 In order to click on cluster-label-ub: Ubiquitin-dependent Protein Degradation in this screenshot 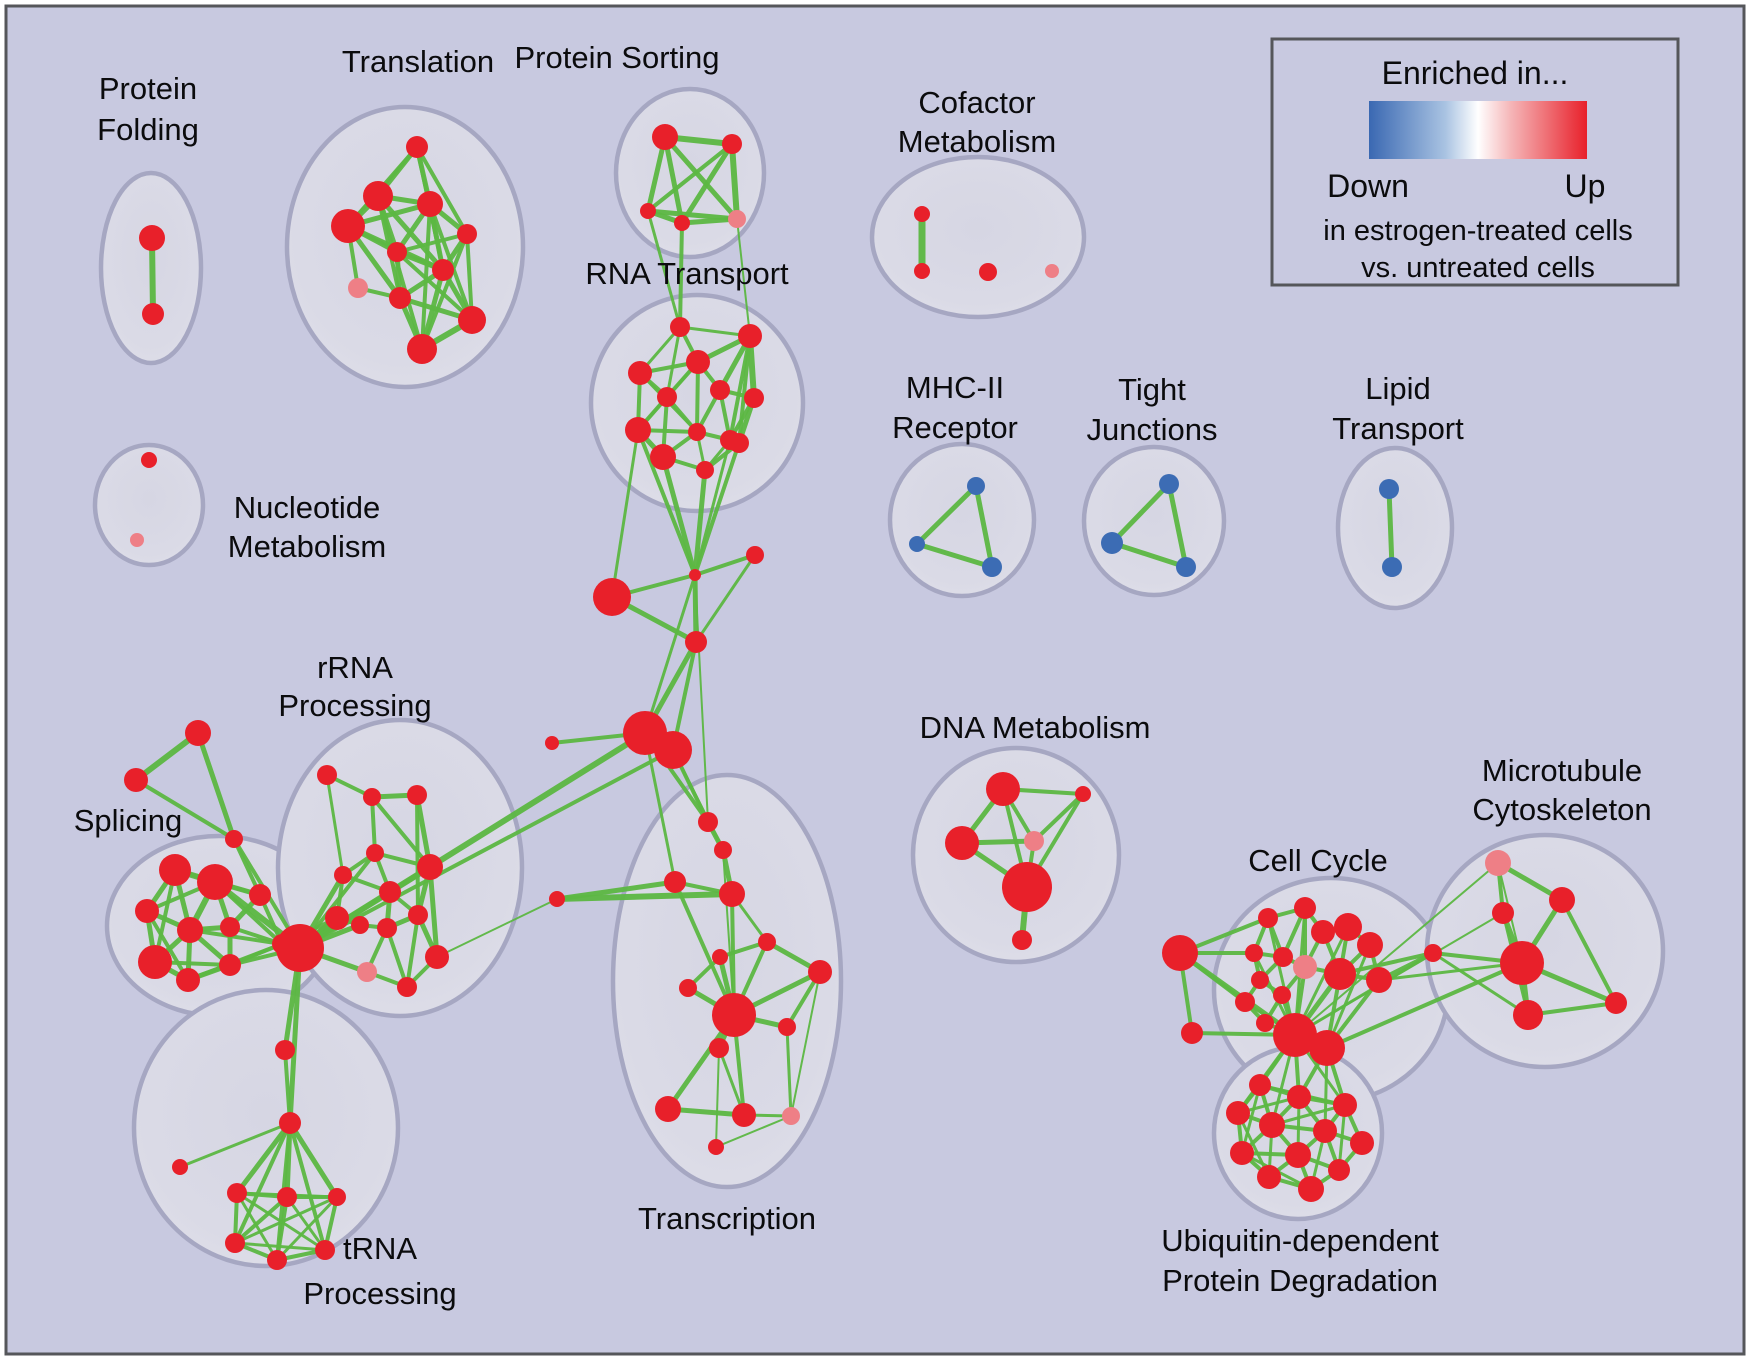, I will do `click(1300, 1260)`.